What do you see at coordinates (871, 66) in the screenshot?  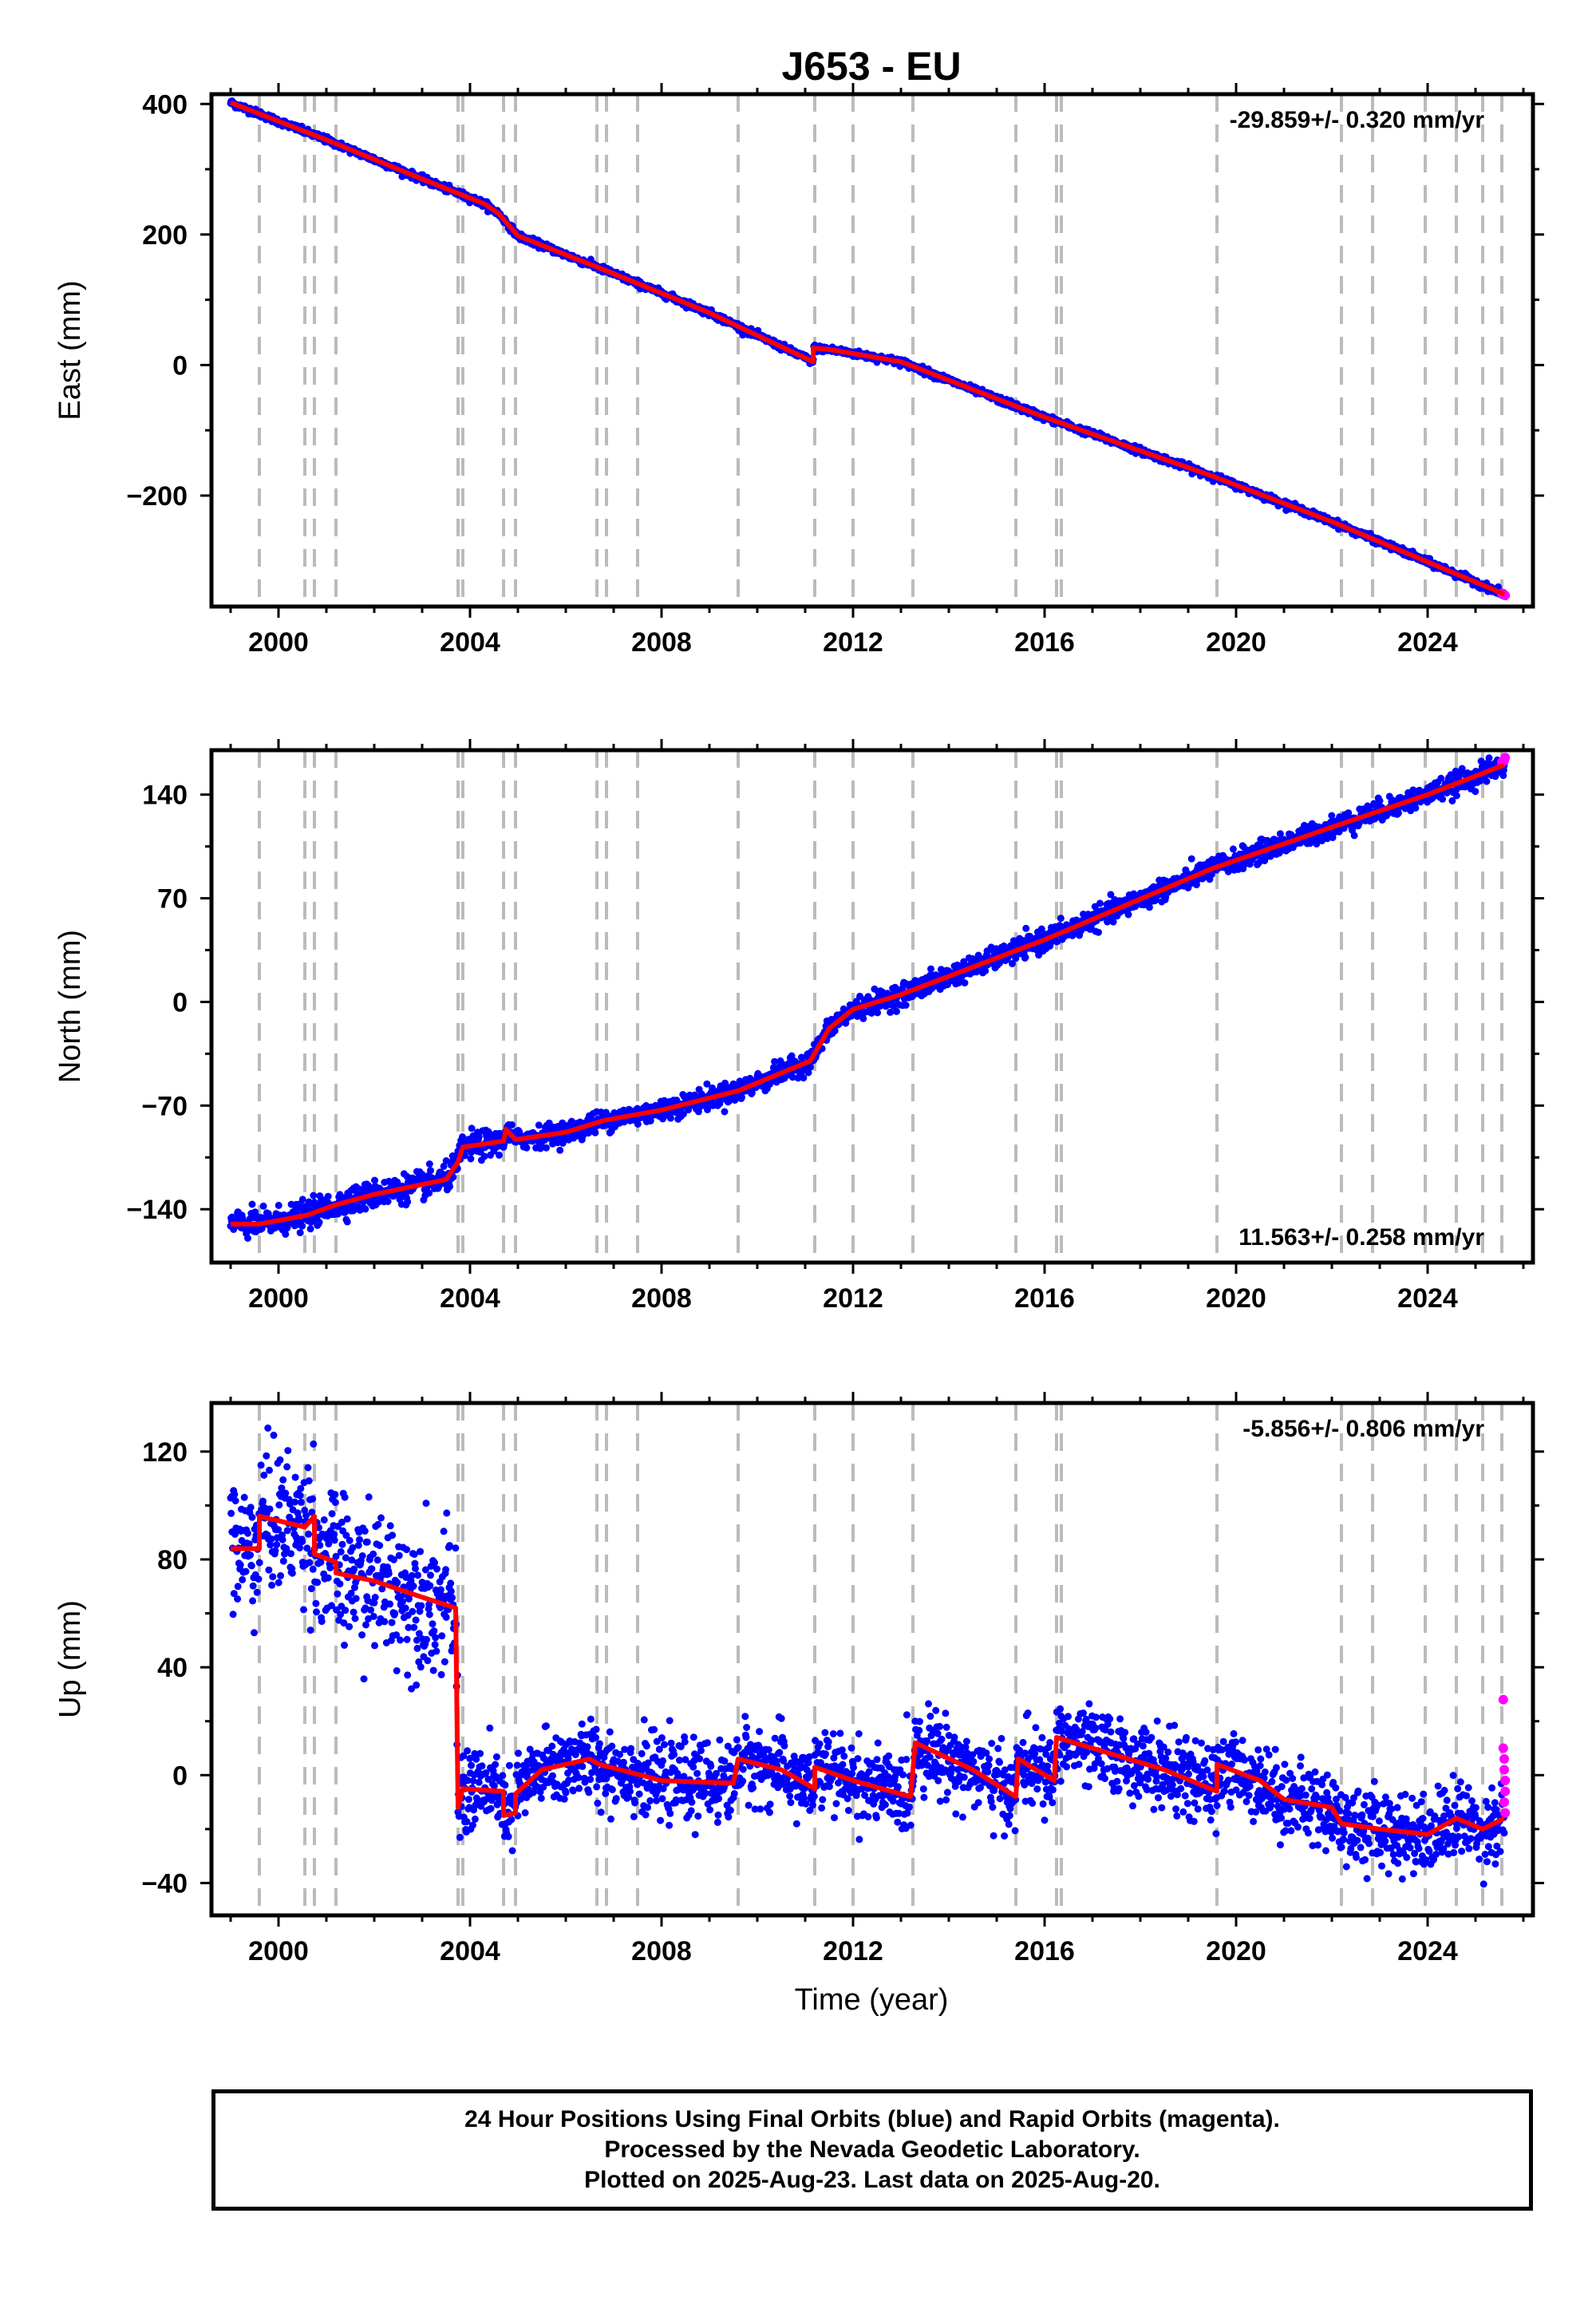 I see `chart-title: J653 - EU` at bounding box center [871, 66].